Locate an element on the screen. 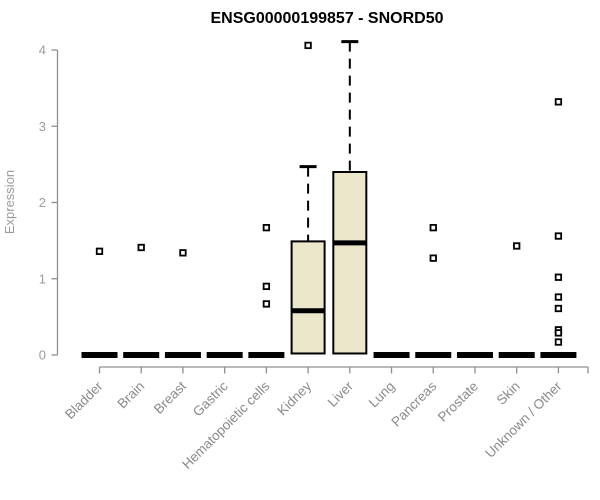 The image size is (600, 500). x-tick-label-brain: Brain is located at coordinates (130, 395).